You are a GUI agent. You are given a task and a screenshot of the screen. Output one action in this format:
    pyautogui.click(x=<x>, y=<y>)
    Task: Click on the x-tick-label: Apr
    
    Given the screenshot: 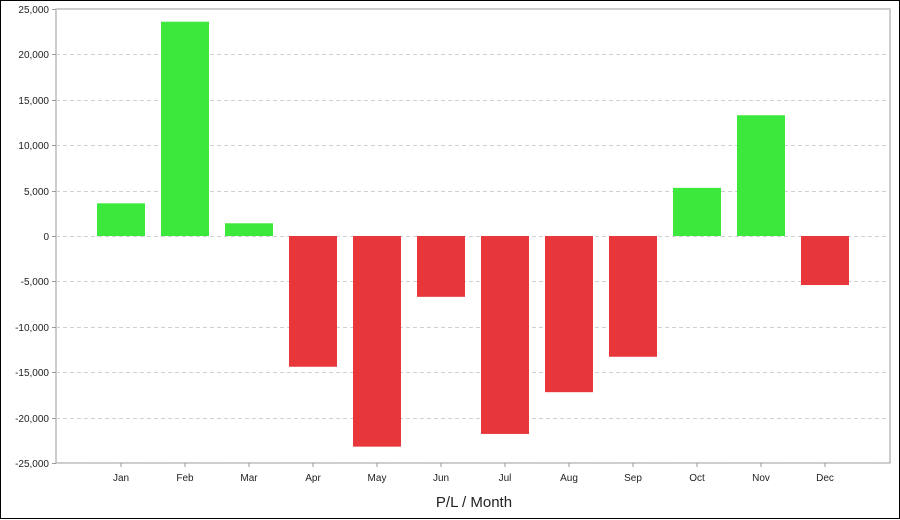 What is the action you would take?
    pyautogui.click(x=313, y=478)
    